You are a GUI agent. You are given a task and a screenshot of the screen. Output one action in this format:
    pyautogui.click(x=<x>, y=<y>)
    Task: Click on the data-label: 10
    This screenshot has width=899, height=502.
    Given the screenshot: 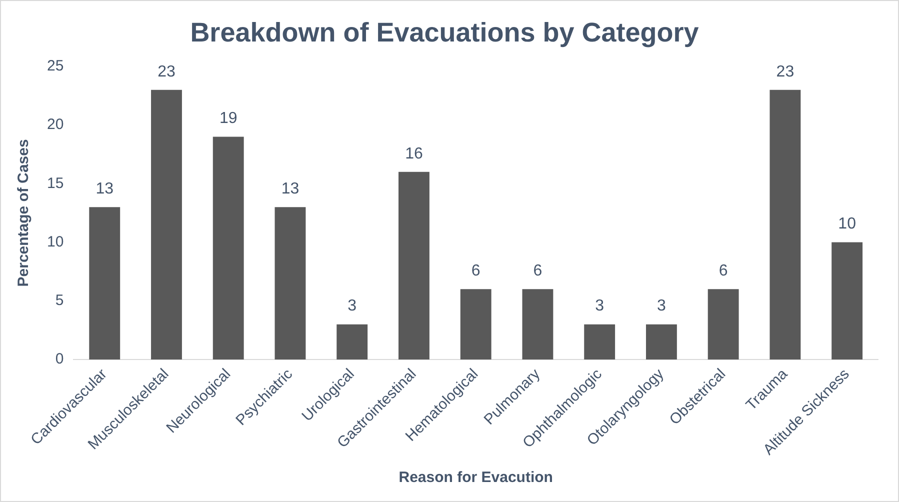 What is the action you would take?
    pyautogui.click(x=847, y=224)
    